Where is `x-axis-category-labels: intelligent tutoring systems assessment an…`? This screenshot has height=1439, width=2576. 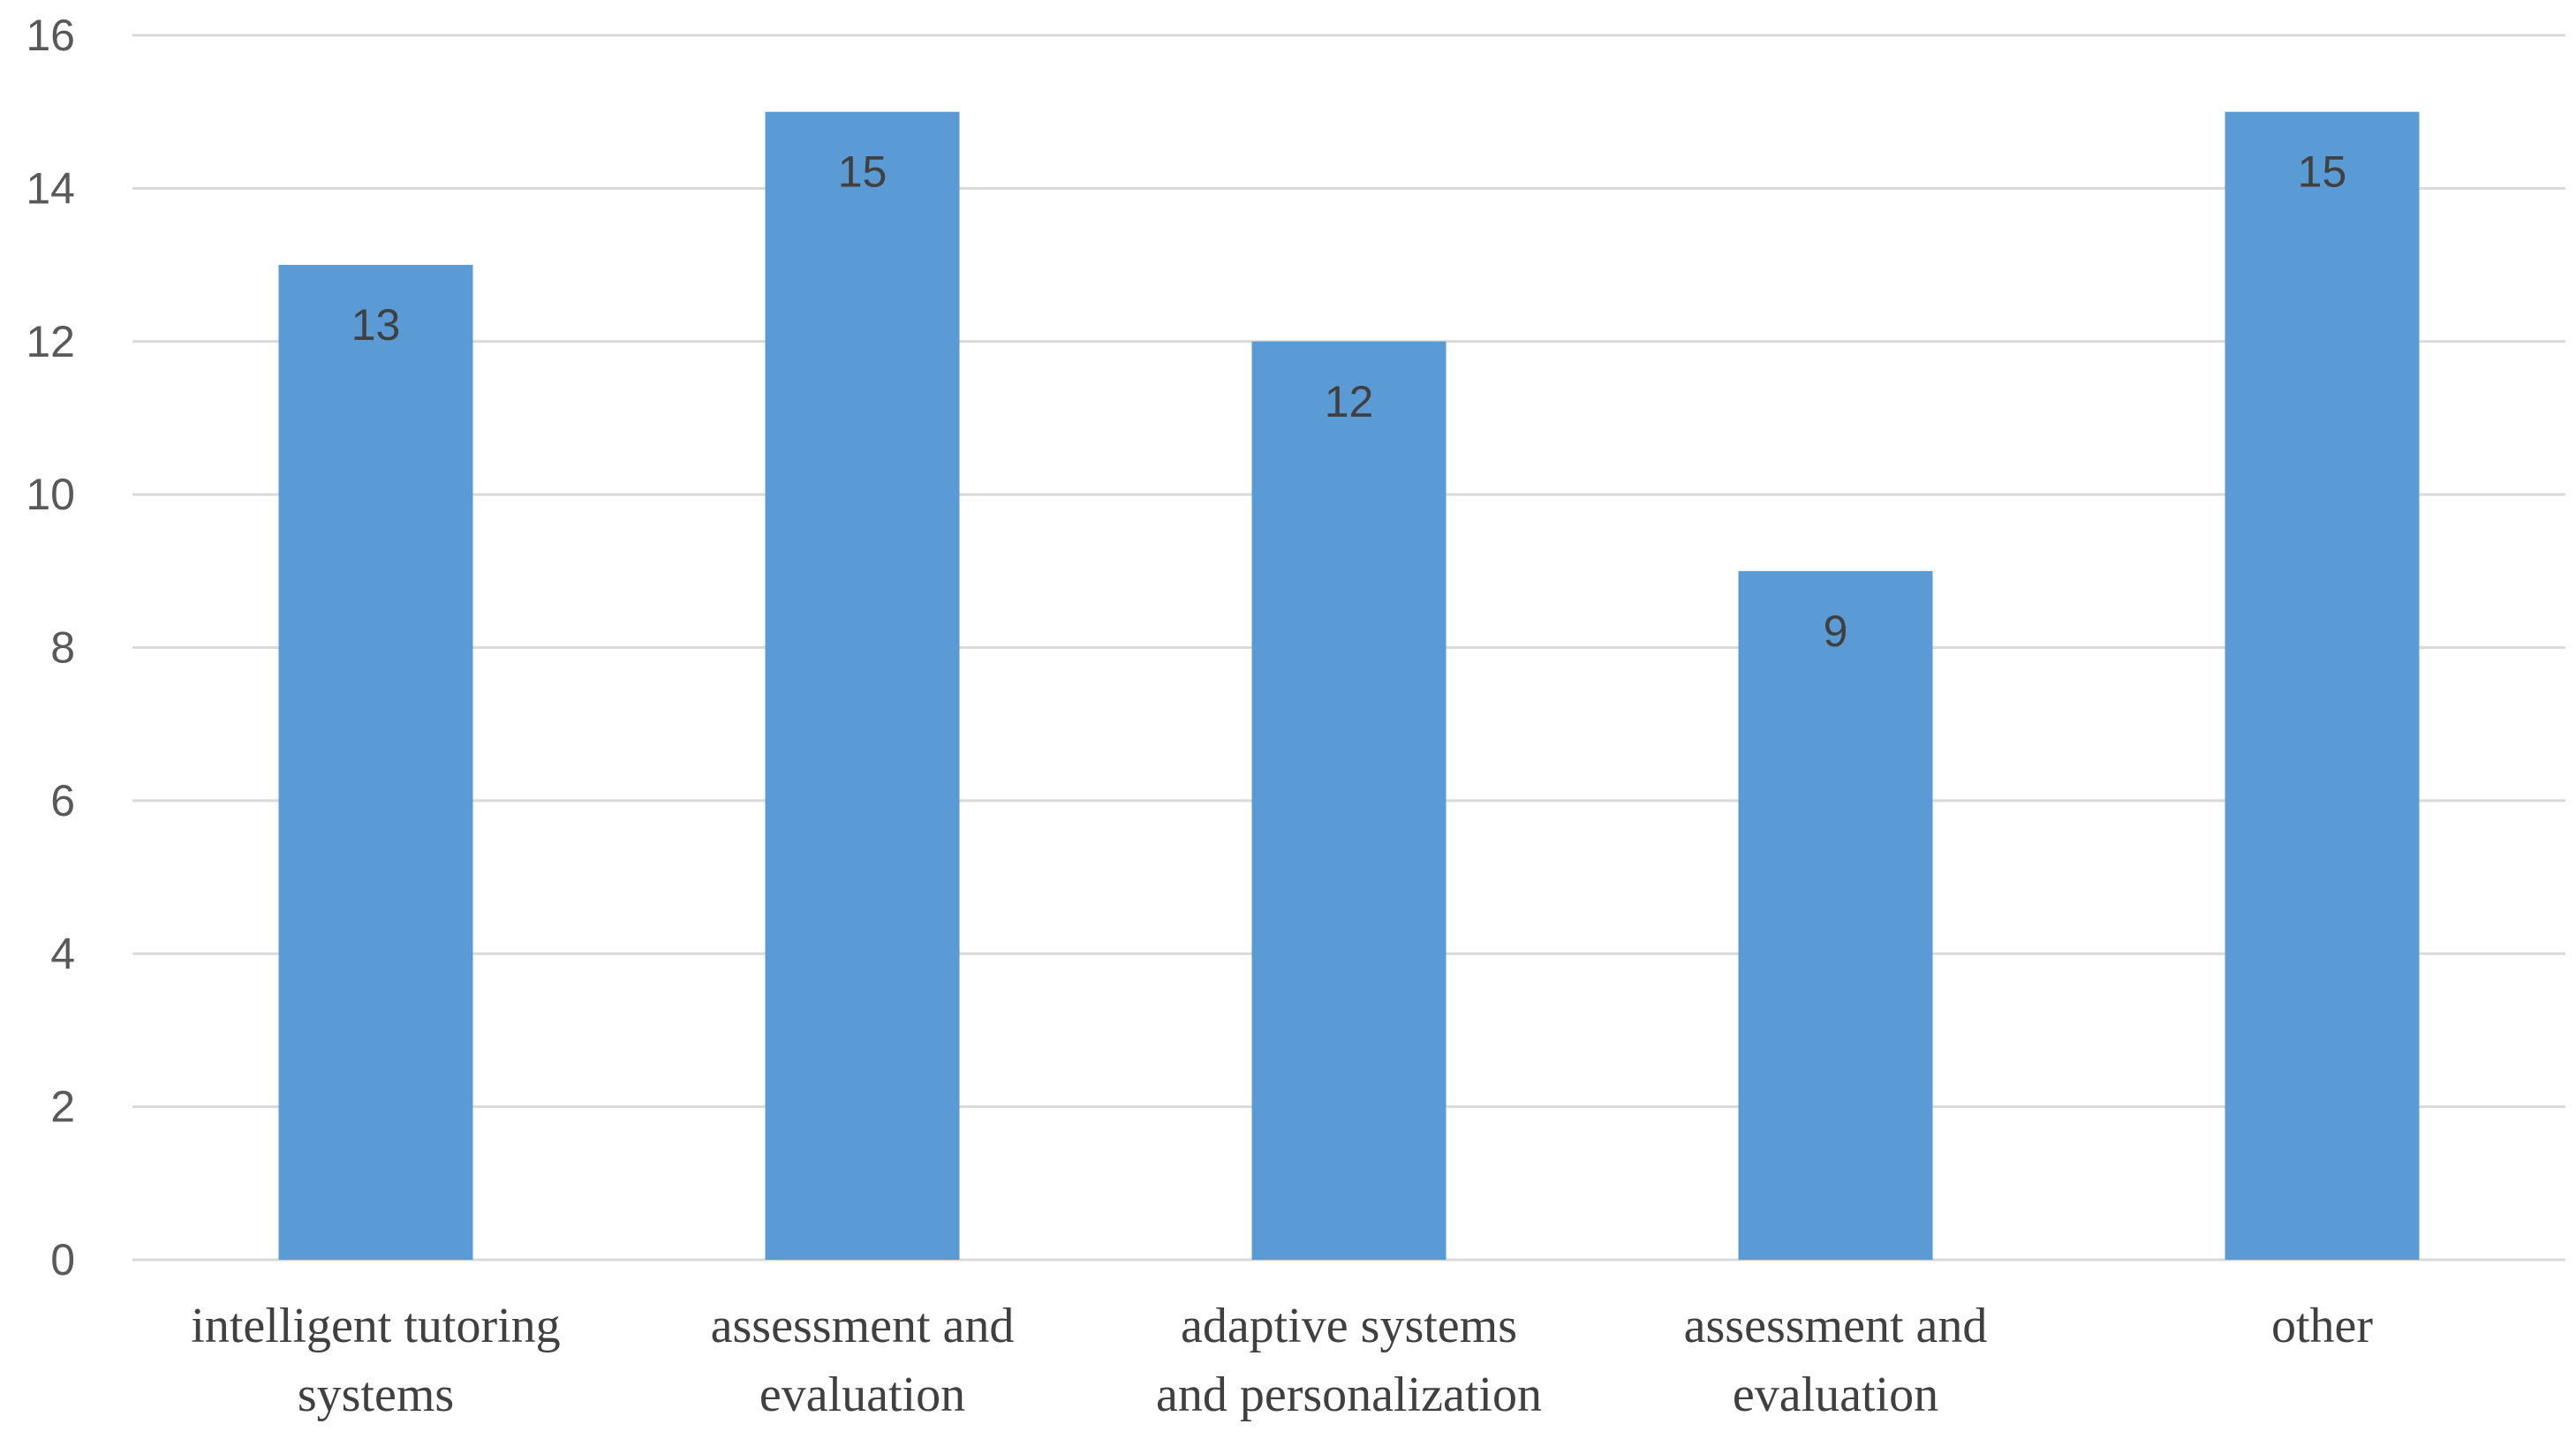
x-axis-category-labels: intelligent tutoring systems assessment an… is located at coordinates (1282, 1361).